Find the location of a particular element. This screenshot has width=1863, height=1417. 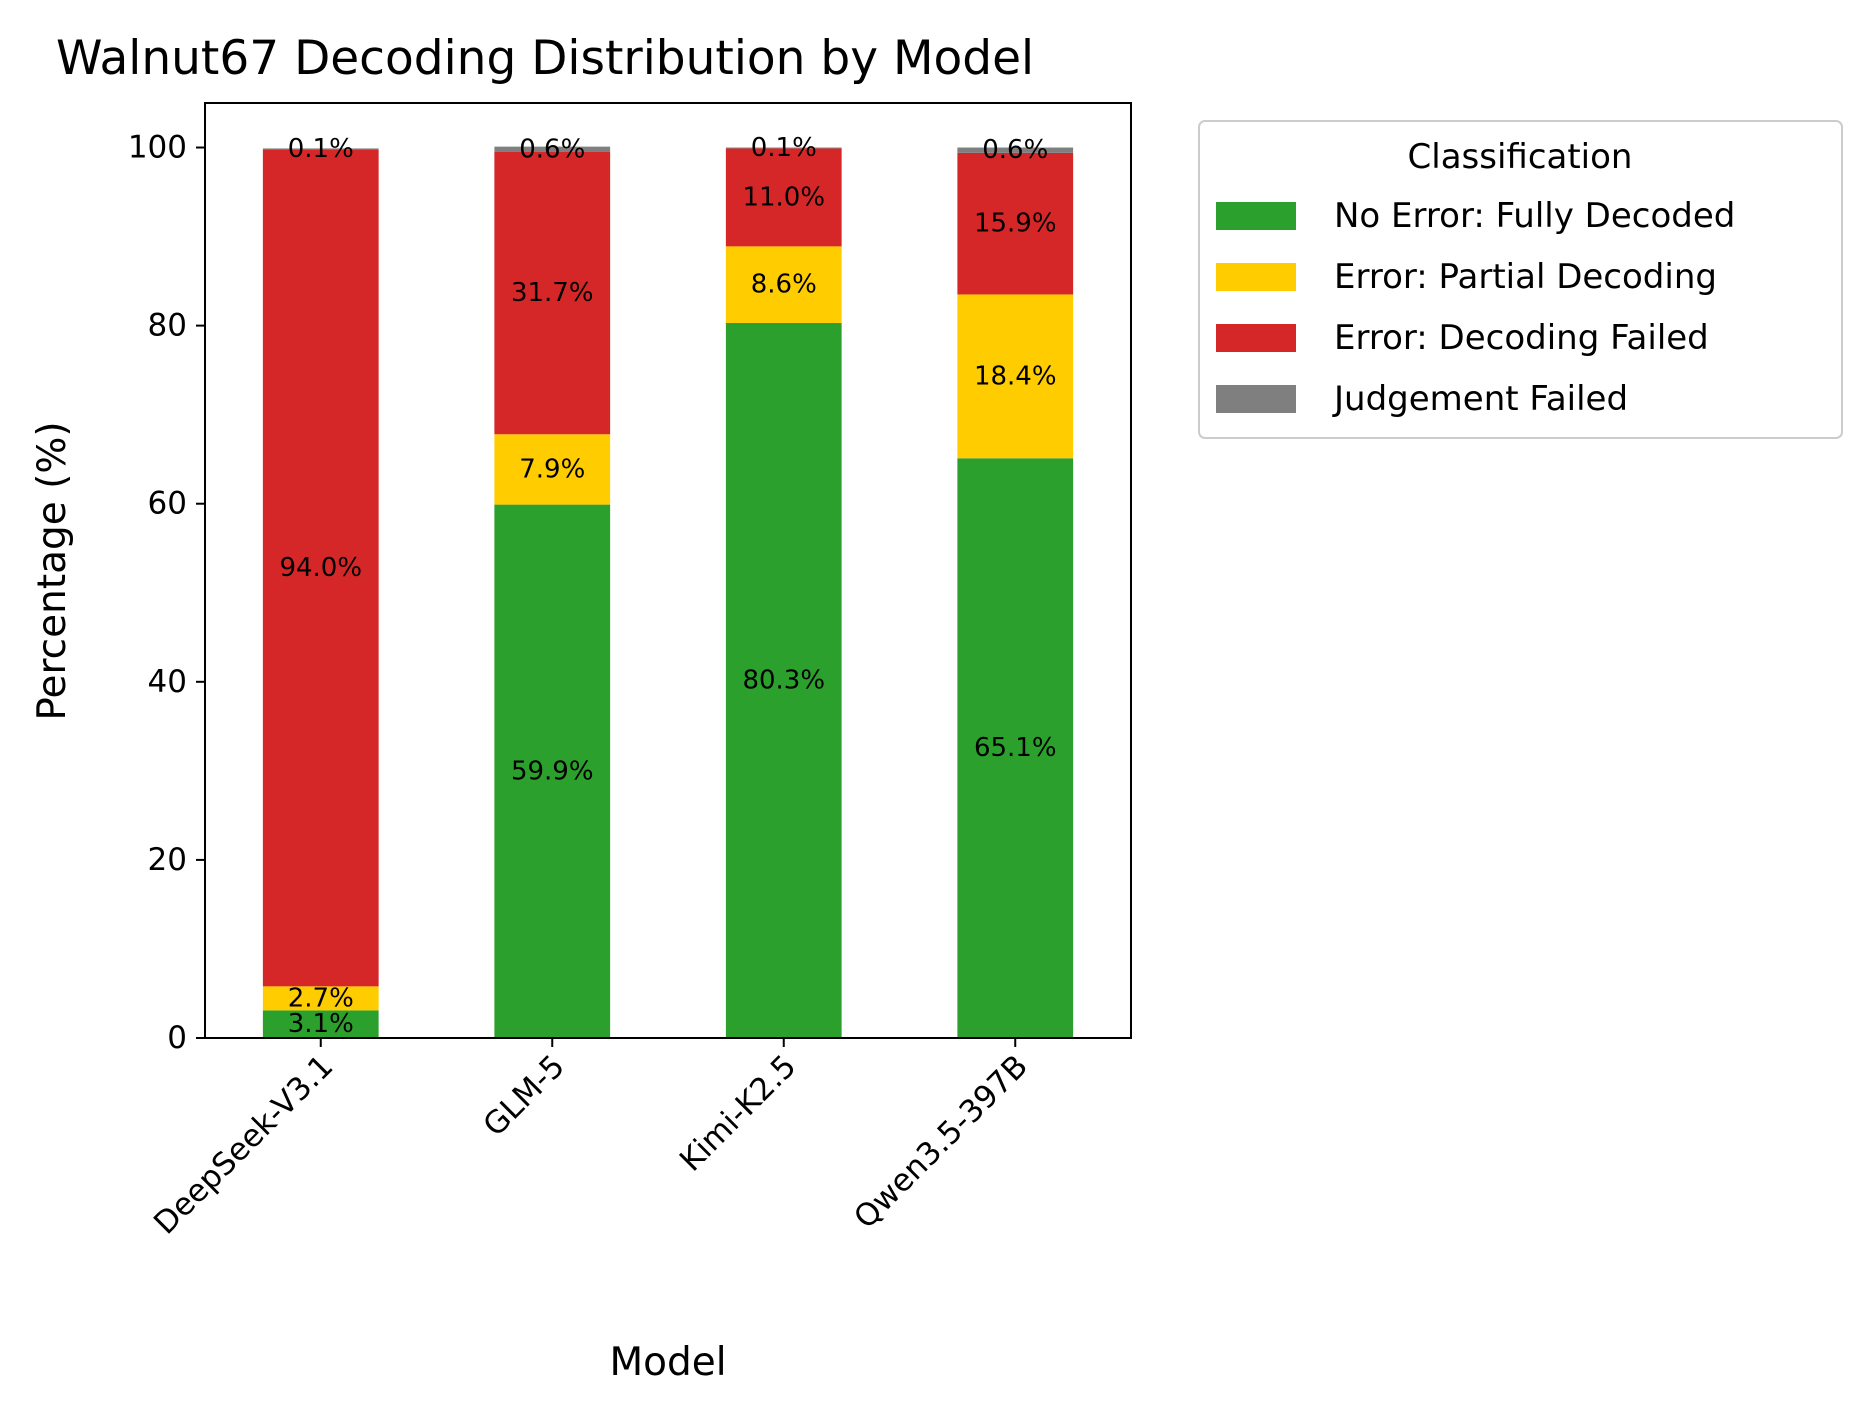

legend-entry-label: Error: Partial Decoding is located at coordinates (1525, 277).